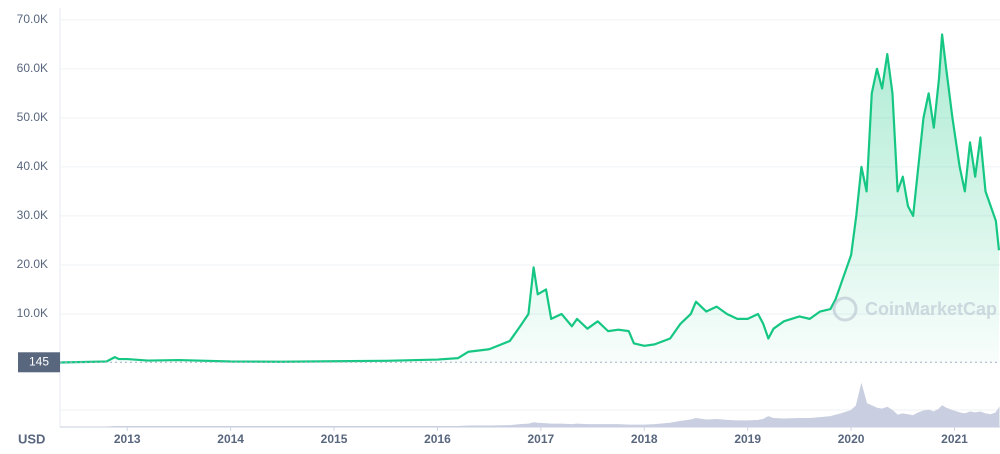  Describe the element at coordinates (437, 439) in the screenshot. I see `x-tick-label: 2016` at that location.